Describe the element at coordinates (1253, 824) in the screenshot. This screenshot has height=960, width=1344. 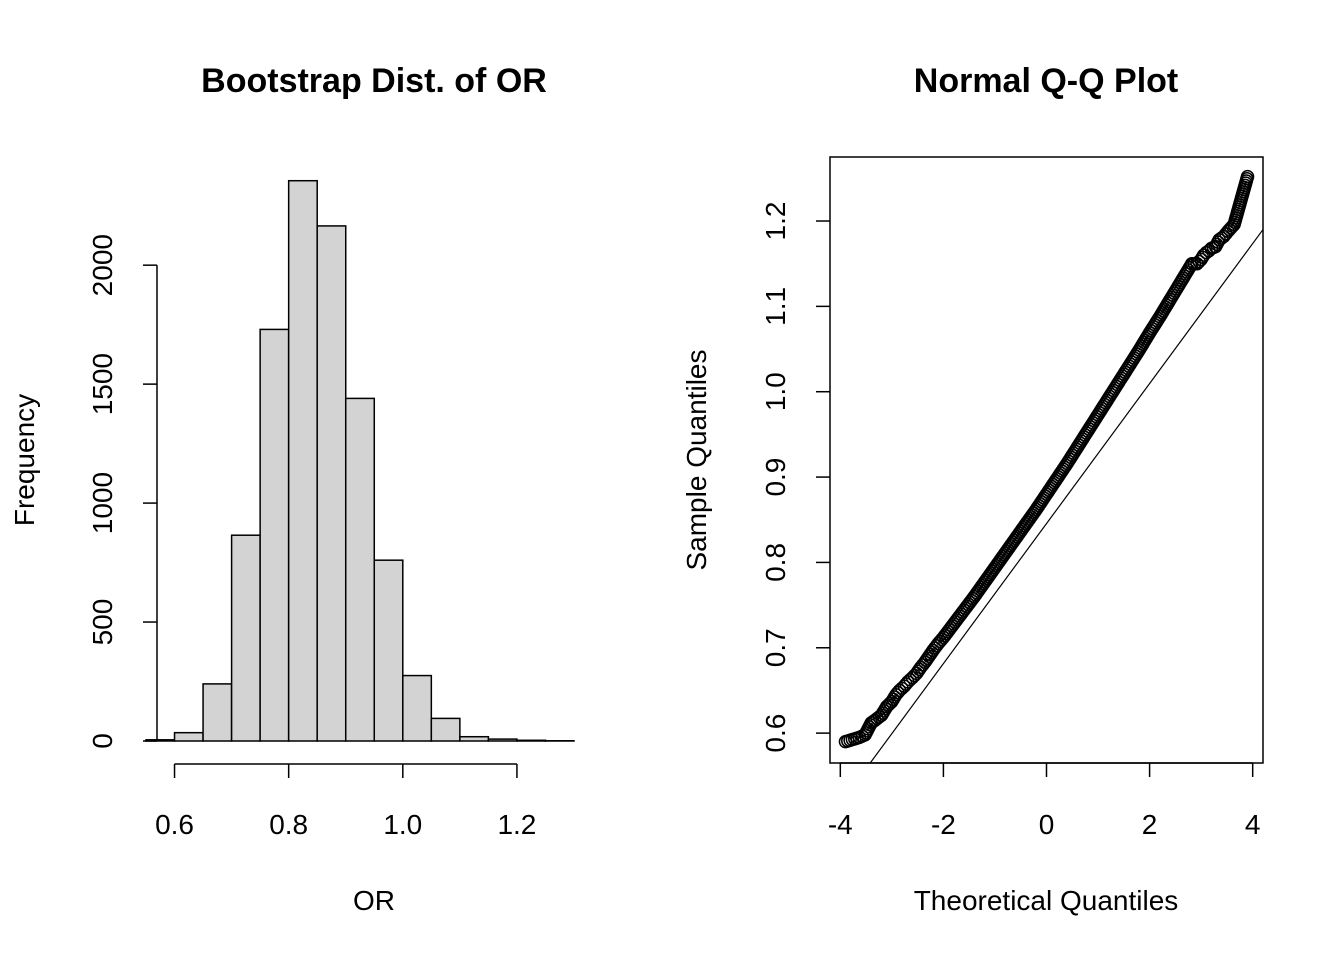
I see `qq-plot-x-tick-label: 4` at that location.